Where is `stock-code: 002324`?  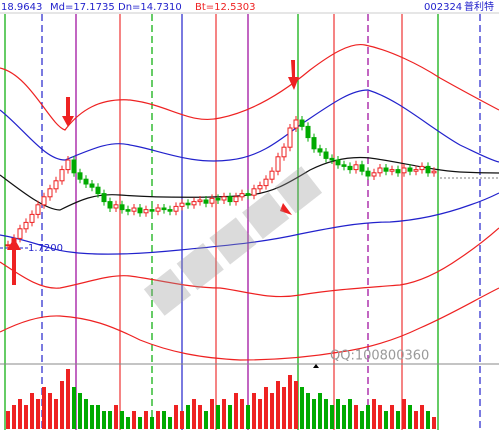 stock-code: 002324 is located at coordinates (443, 7).